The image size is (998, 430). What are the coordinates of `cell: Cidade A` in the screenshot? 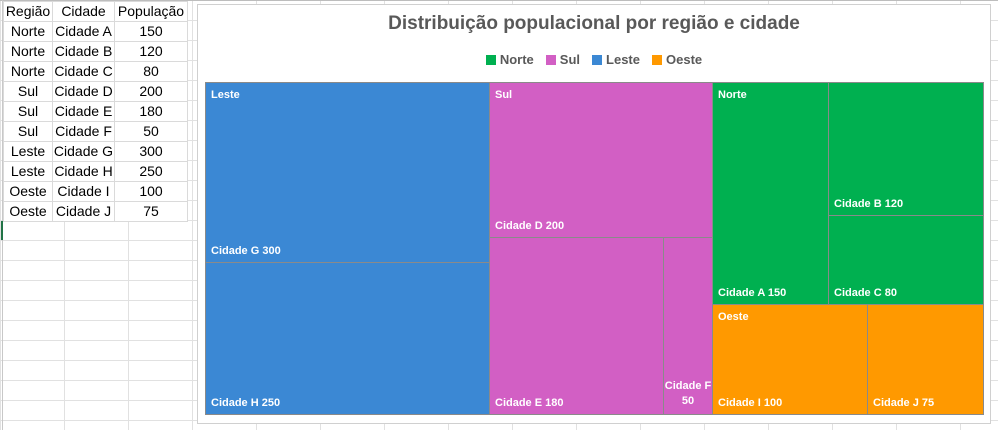 It's located at (83, 31).